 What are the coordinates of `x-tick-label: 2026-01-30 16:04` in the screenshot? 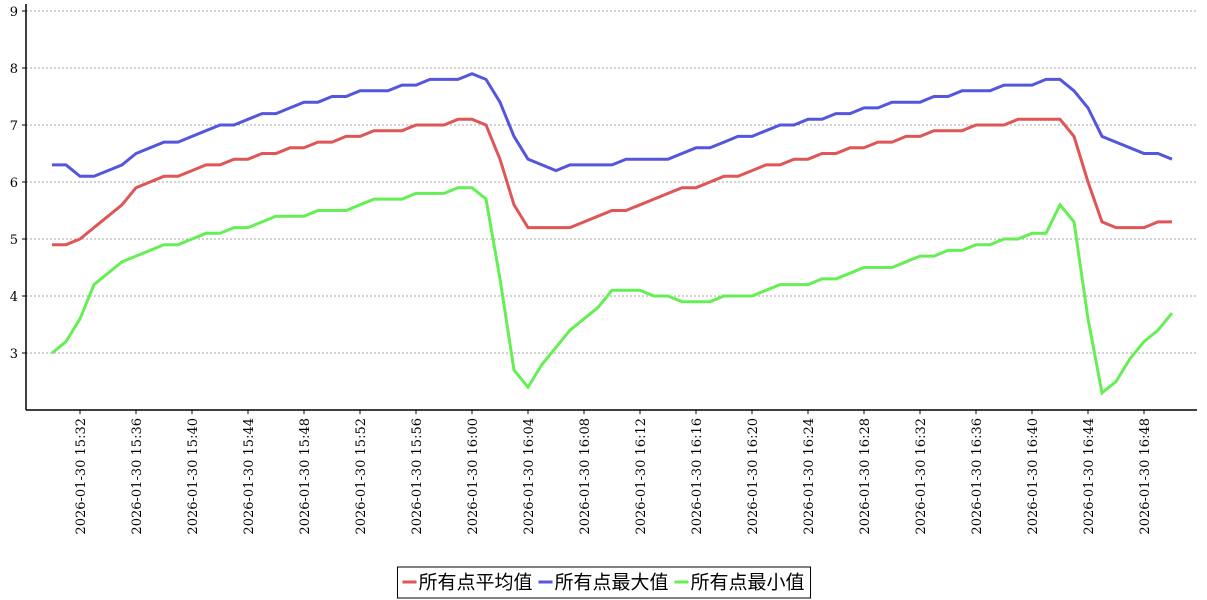 It's located at (529, 476).